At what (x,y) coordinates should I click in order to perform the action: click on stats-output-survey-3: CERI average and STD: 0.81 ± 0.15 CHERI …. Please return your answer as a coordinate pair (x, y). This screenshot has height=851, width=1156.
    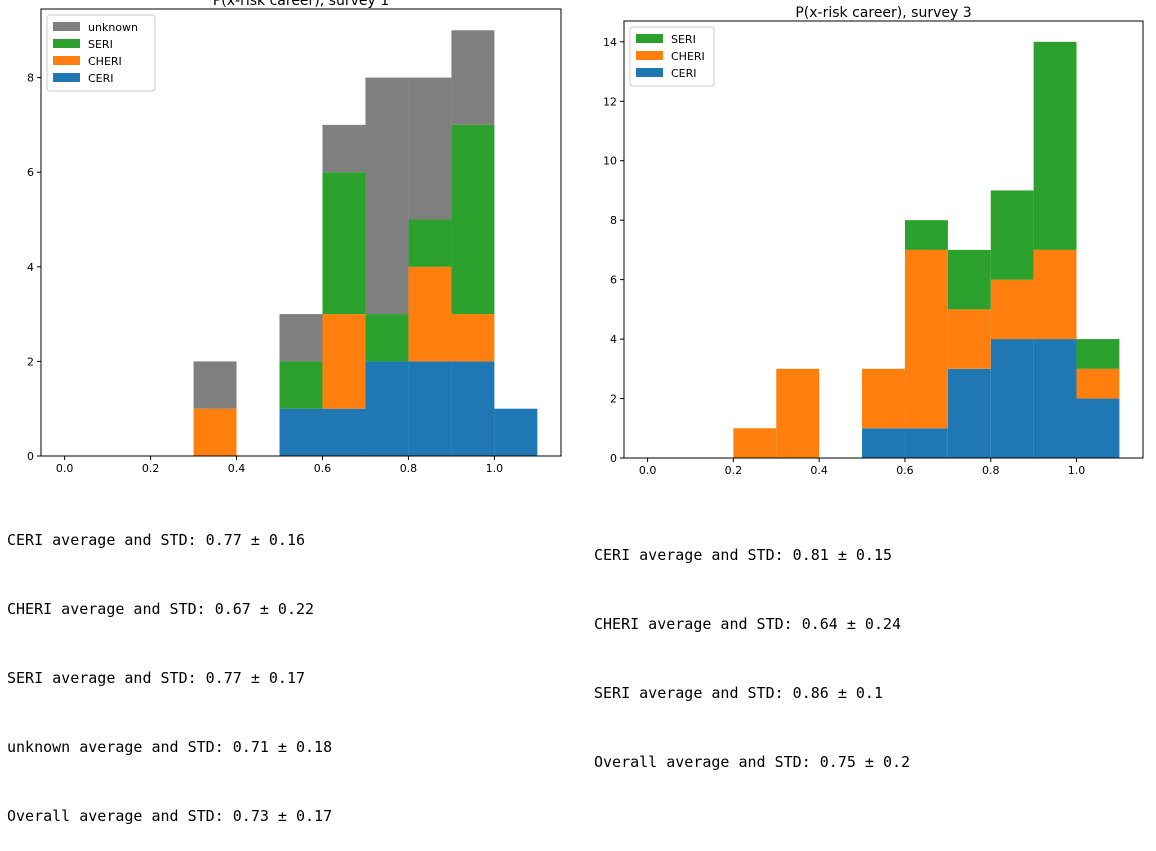
    Looking at the image, I should click on (752, 647).